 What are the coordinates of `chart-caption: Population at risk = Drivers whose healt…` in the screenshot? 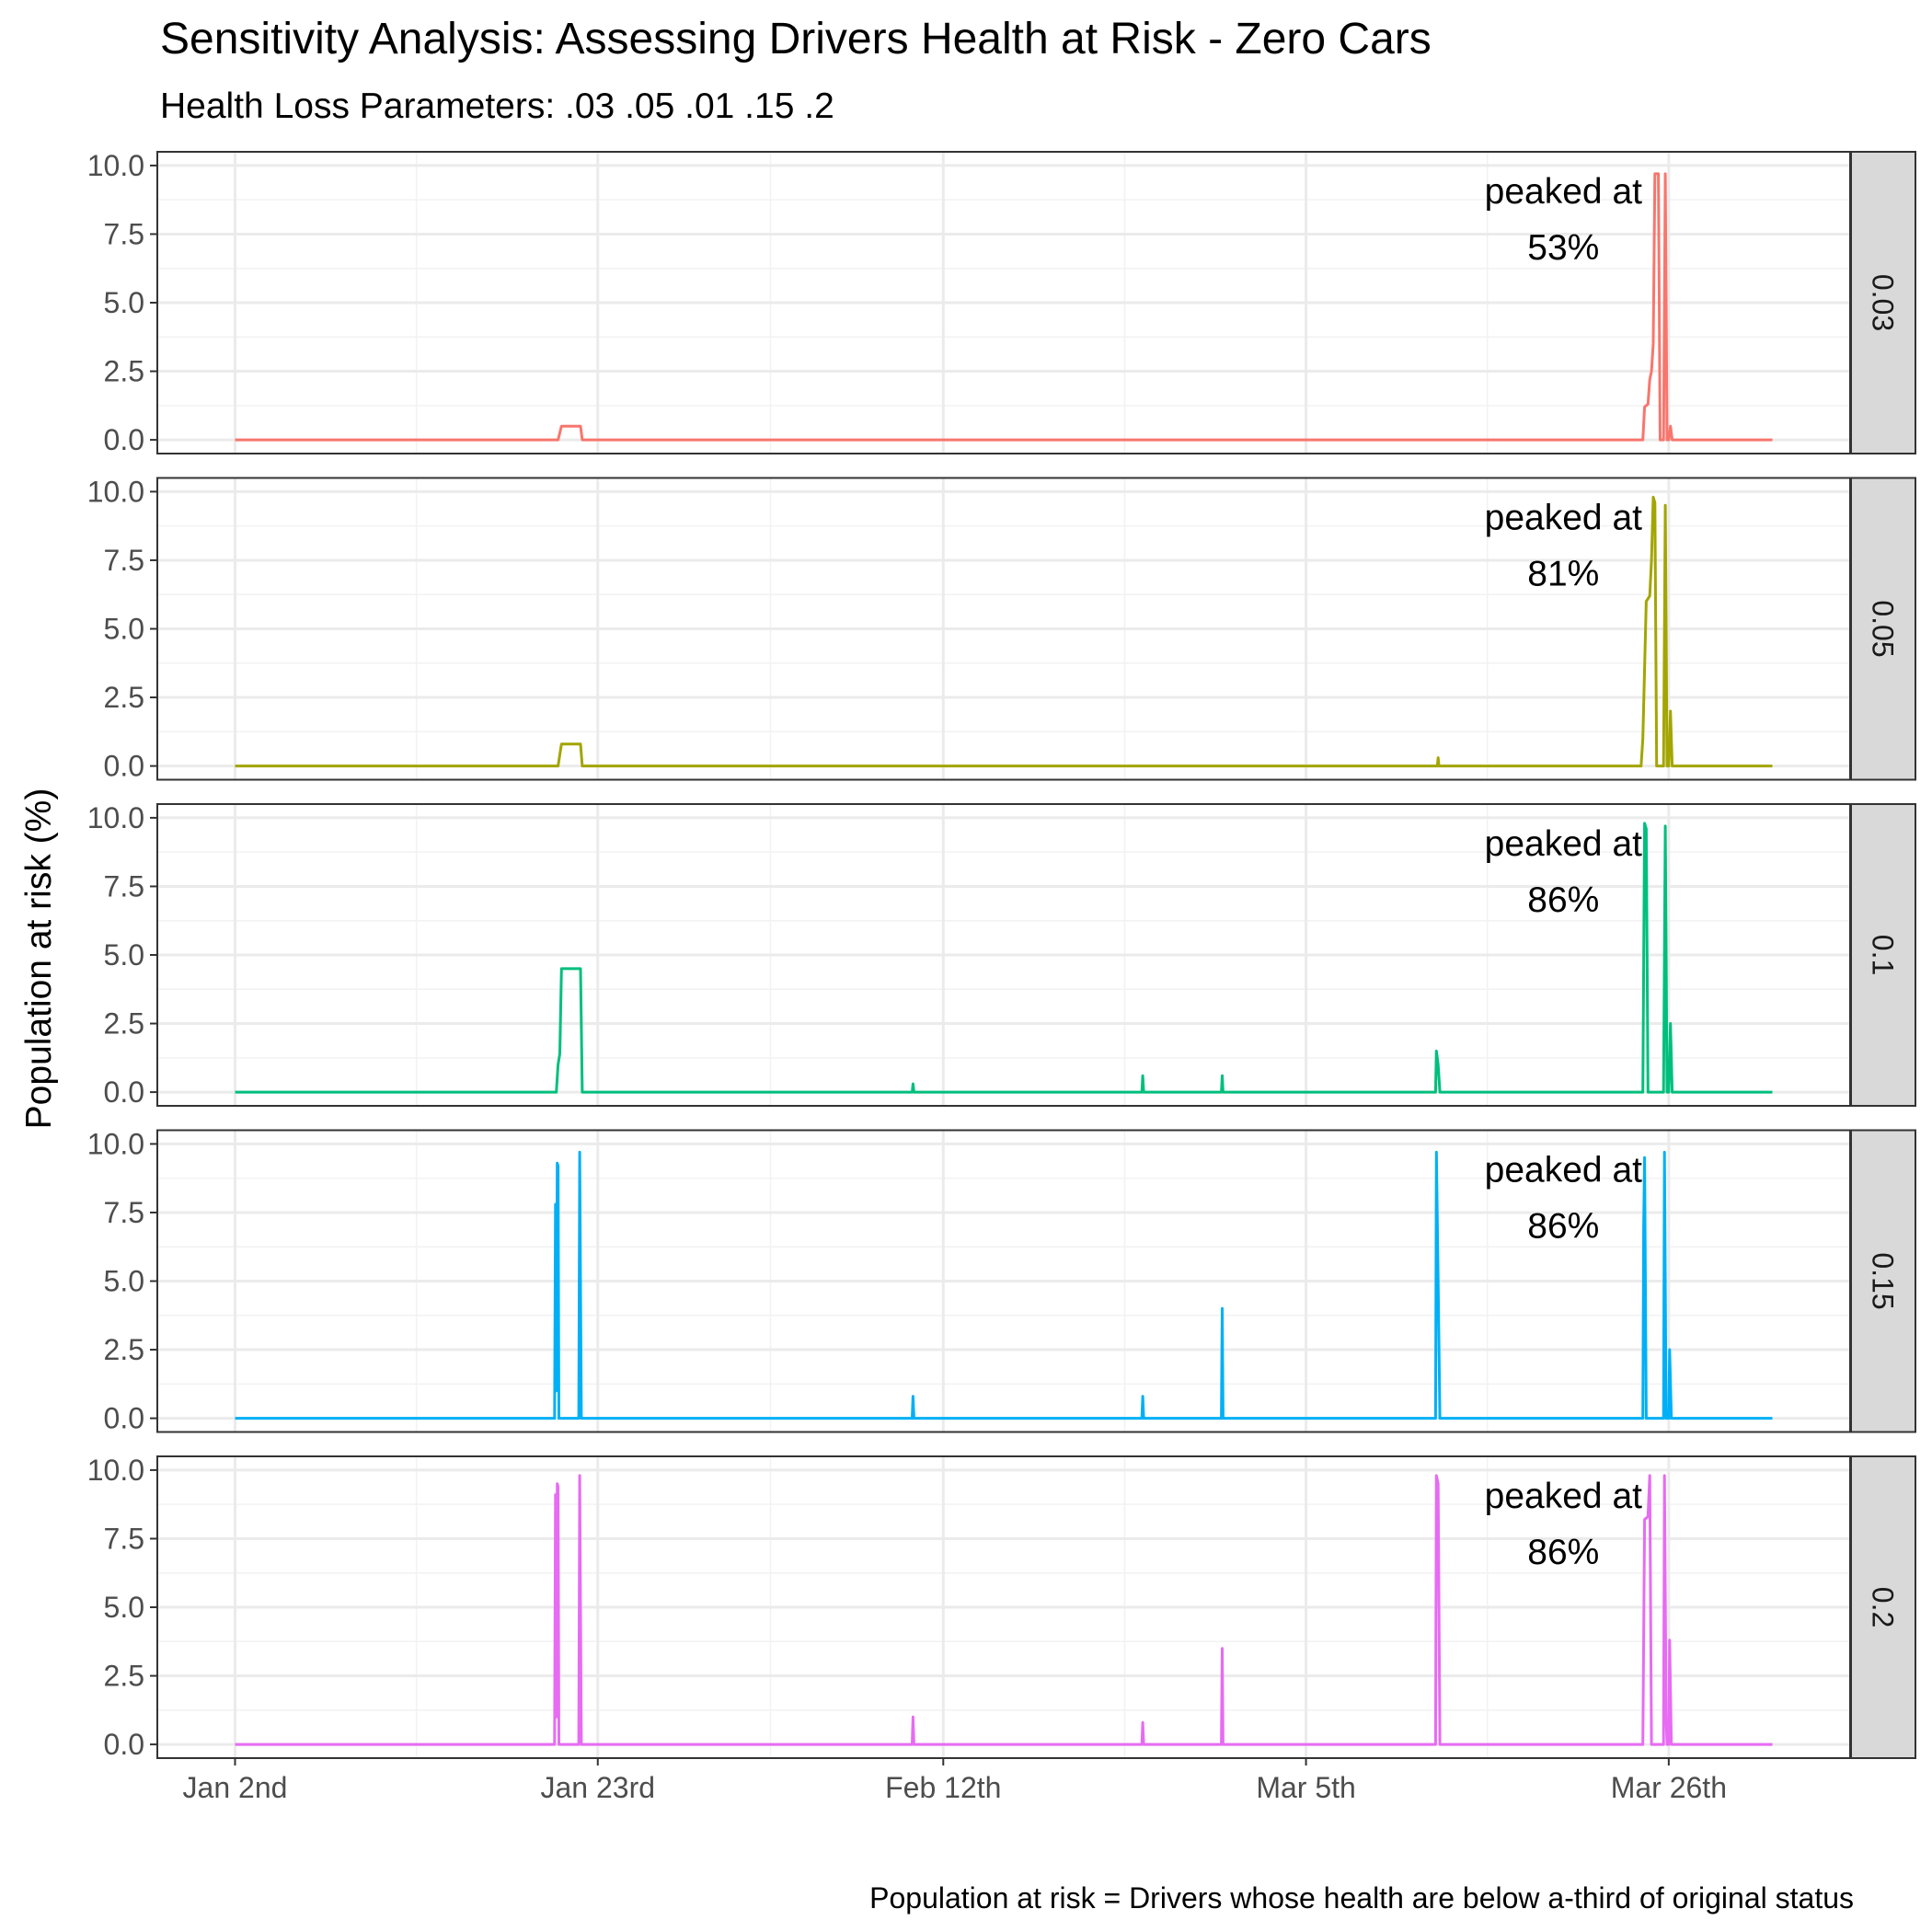 It's located at (1361, 1898).